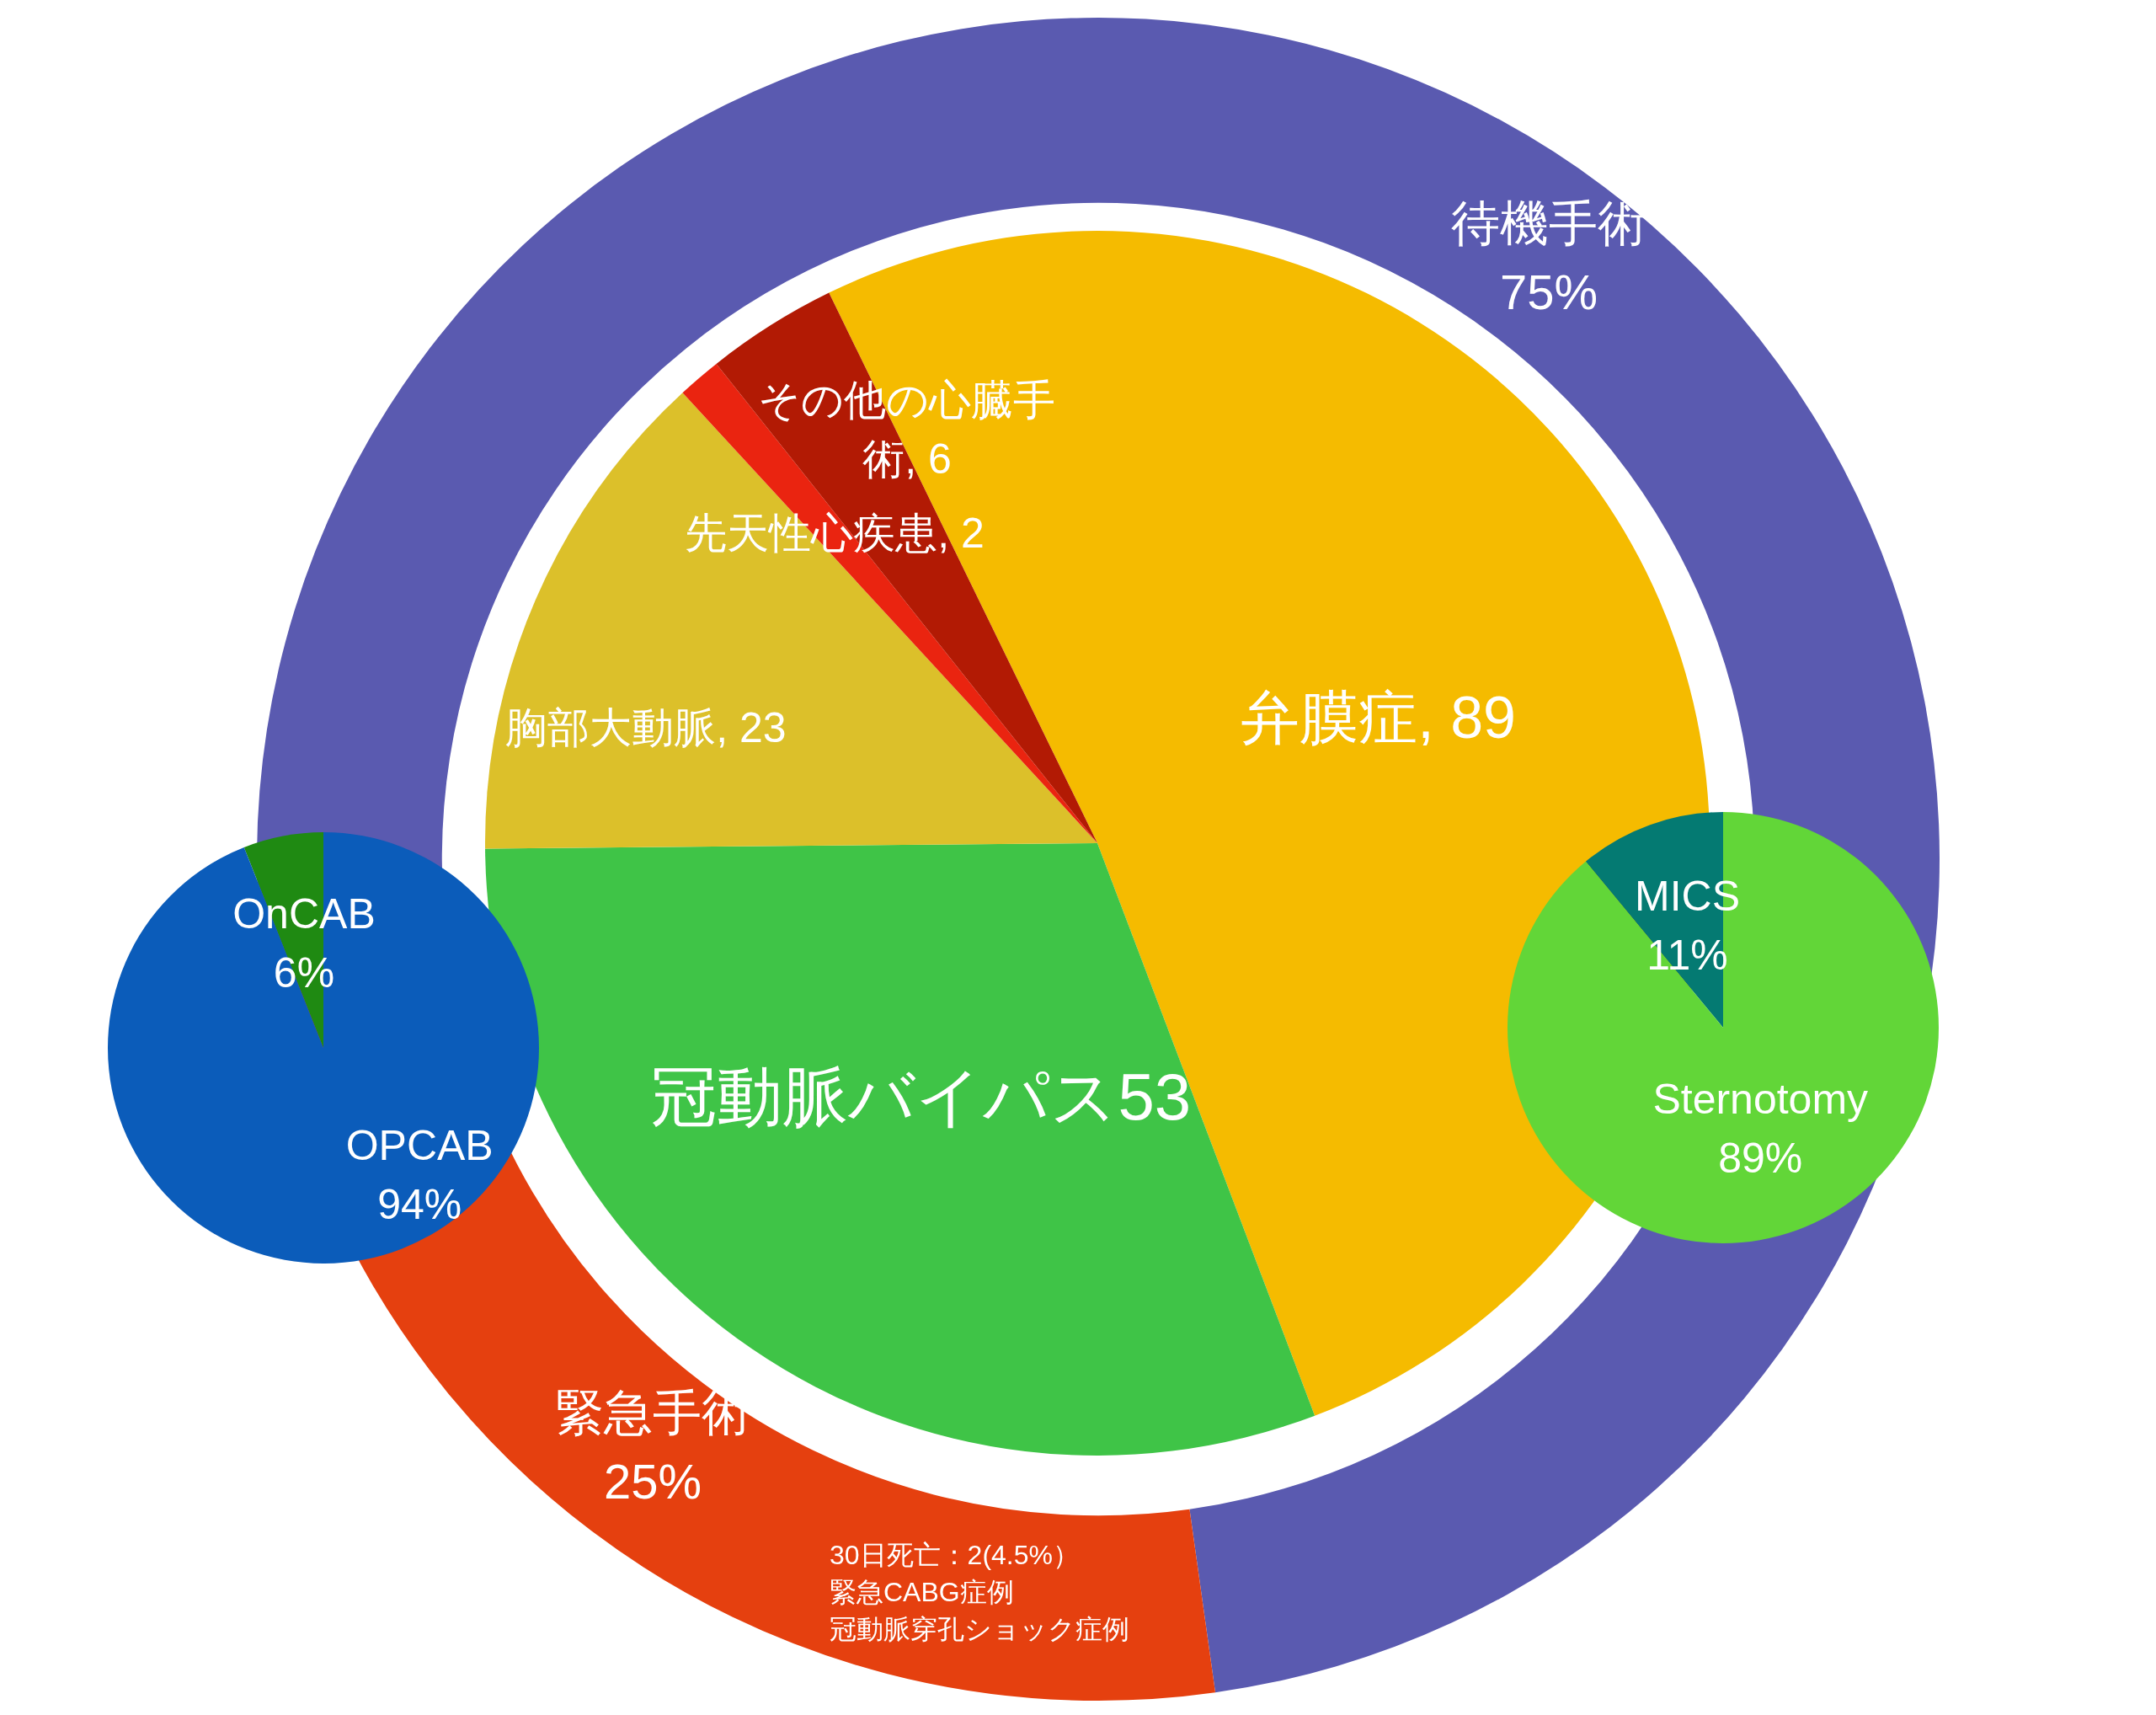  What do you see at coordinates (652, 1481) in the screenshot?
I see `data-label: 25%` at bounding box center [652, 1481].